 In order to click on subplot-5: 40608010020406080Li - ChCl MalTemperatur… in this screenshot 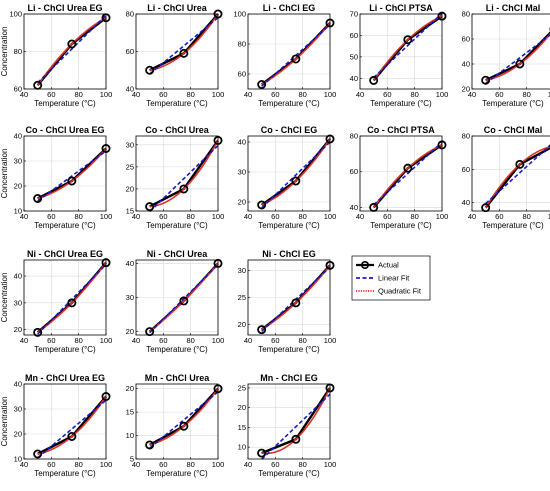, I will do `click(506, 55)`.